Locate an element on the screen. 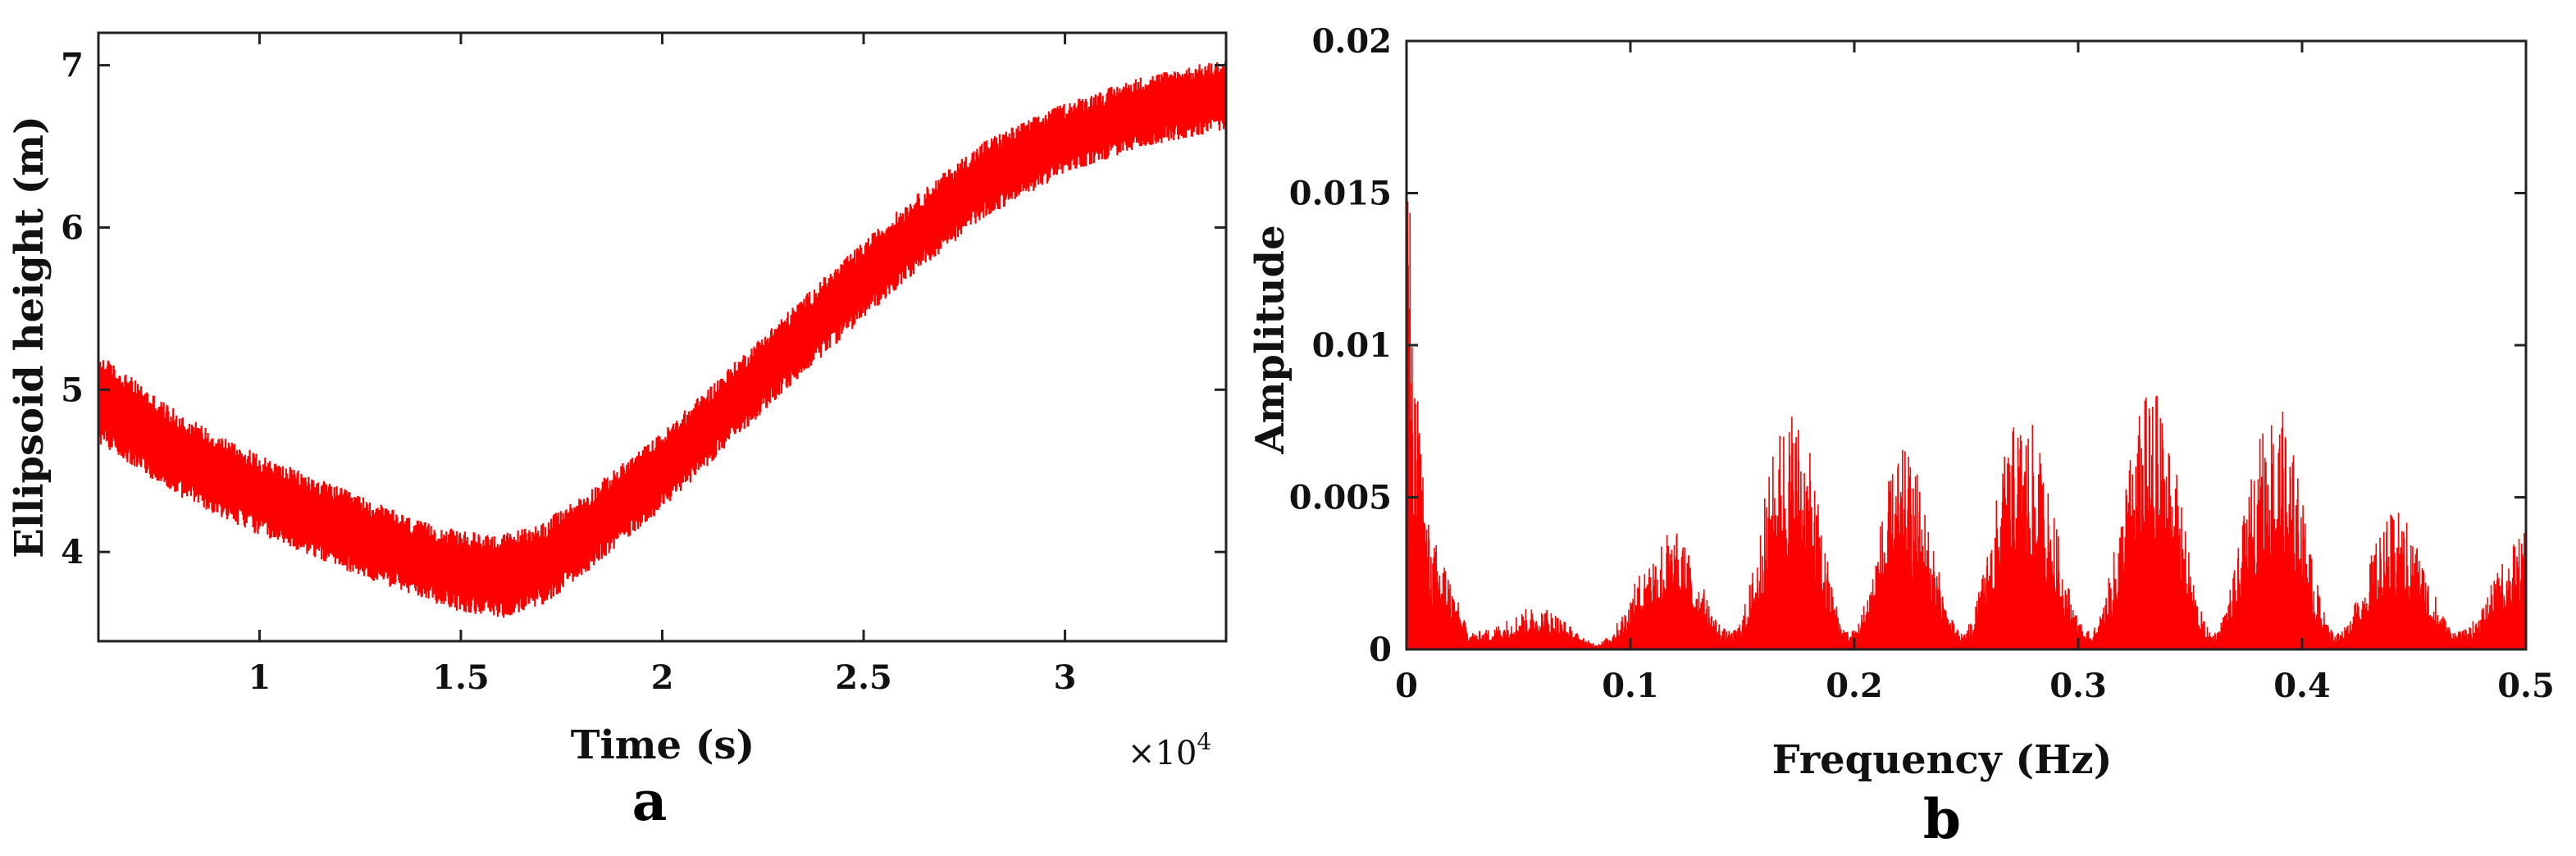 This screenshot has width=2576, height=856. panel-a-x-tick-label: 2.5 is located at coordinates (863, 677).